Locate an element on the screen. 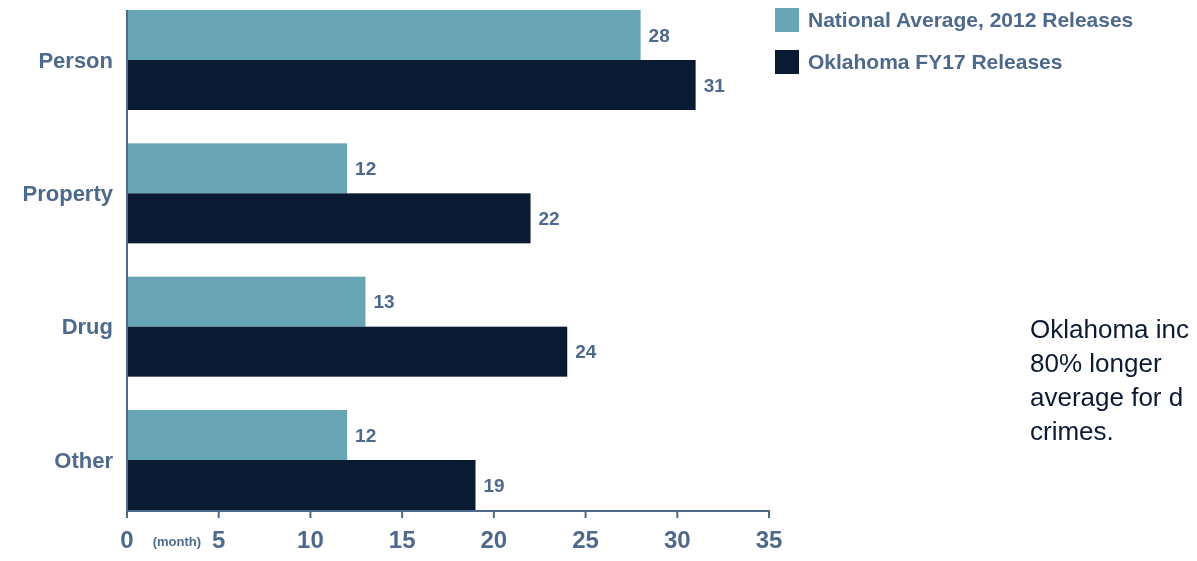  x-tick-label: 0 is located at coordinates (127, 539).